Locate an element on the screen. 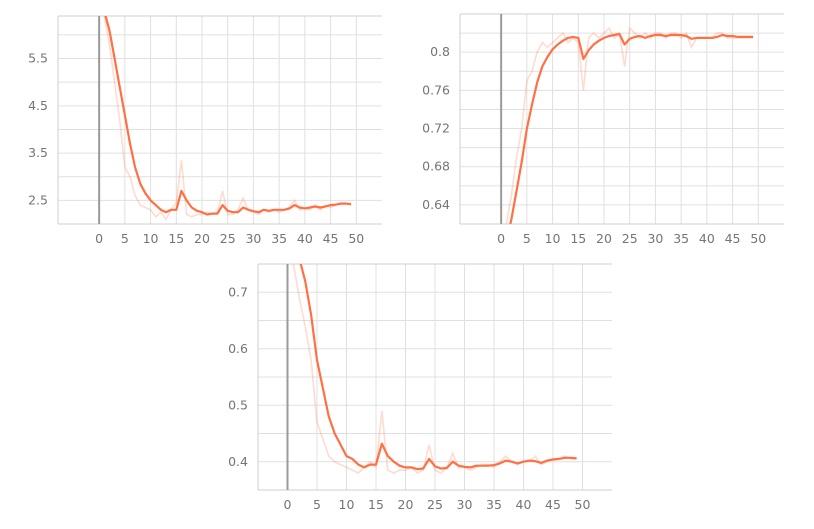 This screenshot has height=529, width=814. y-tick-label: 0.72 is located at coordinates (436, 128).